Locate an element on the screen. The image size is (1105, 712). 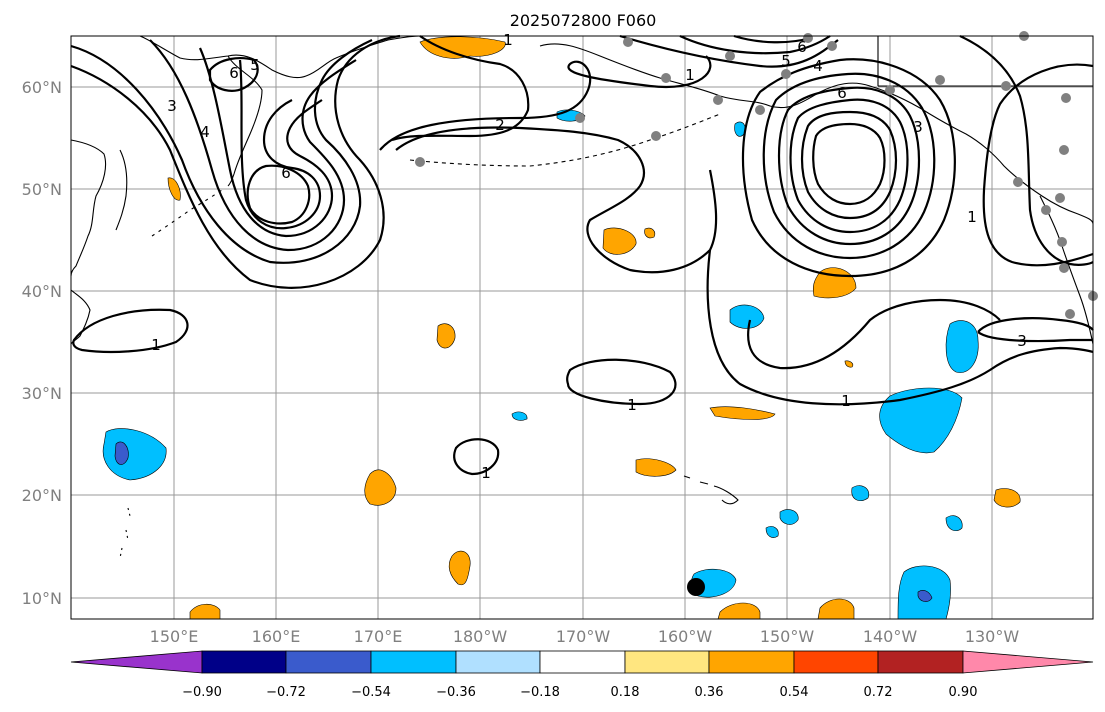
patch-orange-a is located at coordinates (619, 241).